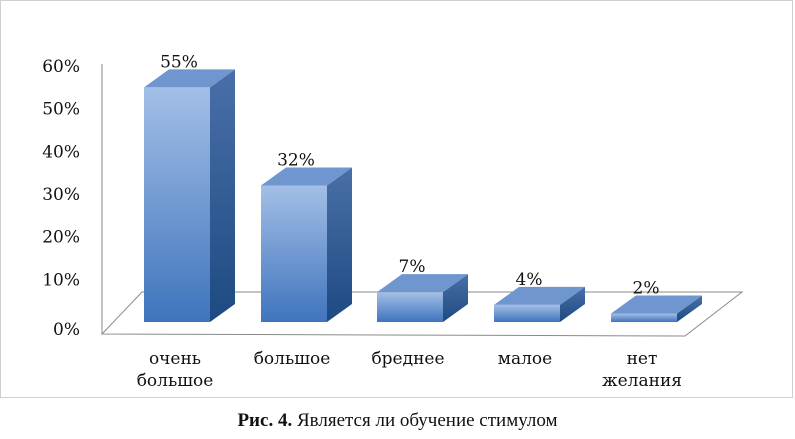 The height and width of the screenshot is (439, 795). What do you see at coordinates (412, 267) in the screenshot?
I see `data-label: 7%` at bounding box center [412, 267].